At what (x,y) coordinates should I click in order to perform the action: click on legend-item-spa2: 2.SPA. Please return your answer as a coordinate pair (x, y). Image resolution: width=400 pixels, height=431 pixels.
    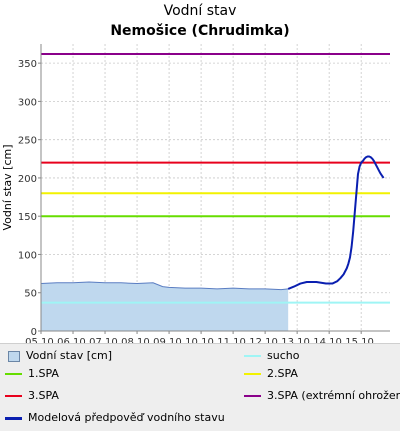
    Looking at the image, I should click on (271, 374).